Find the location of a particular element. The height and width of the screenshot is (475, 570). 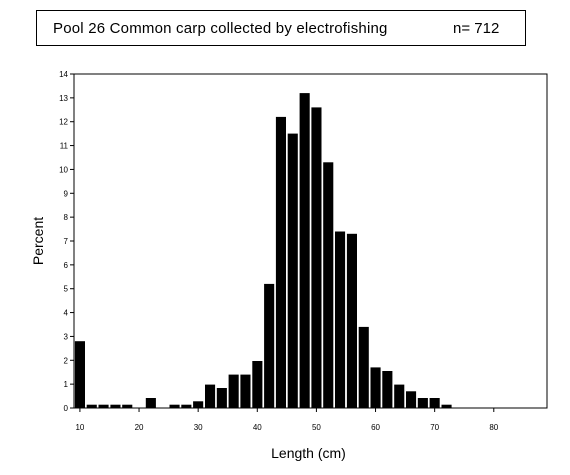

y-tick-label: 1 is located at coordinates (66, 384).